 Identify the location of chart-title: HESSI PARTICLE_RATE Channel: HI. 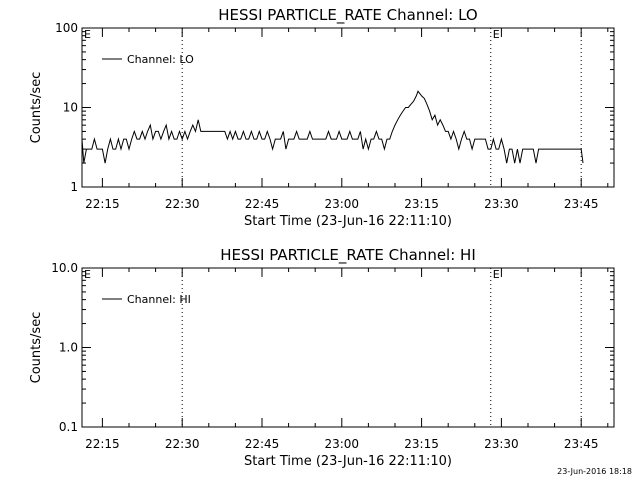
(348, 255).